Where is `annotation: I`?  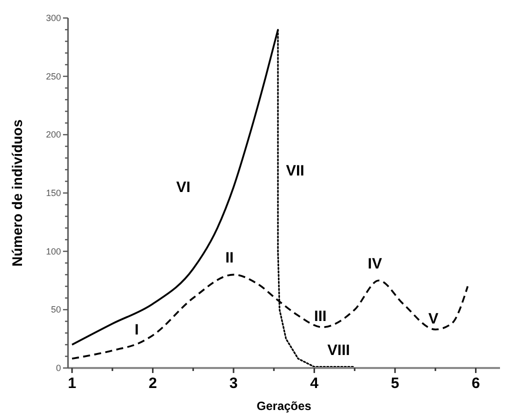
annotation: I is located at coordinates (136, 329).